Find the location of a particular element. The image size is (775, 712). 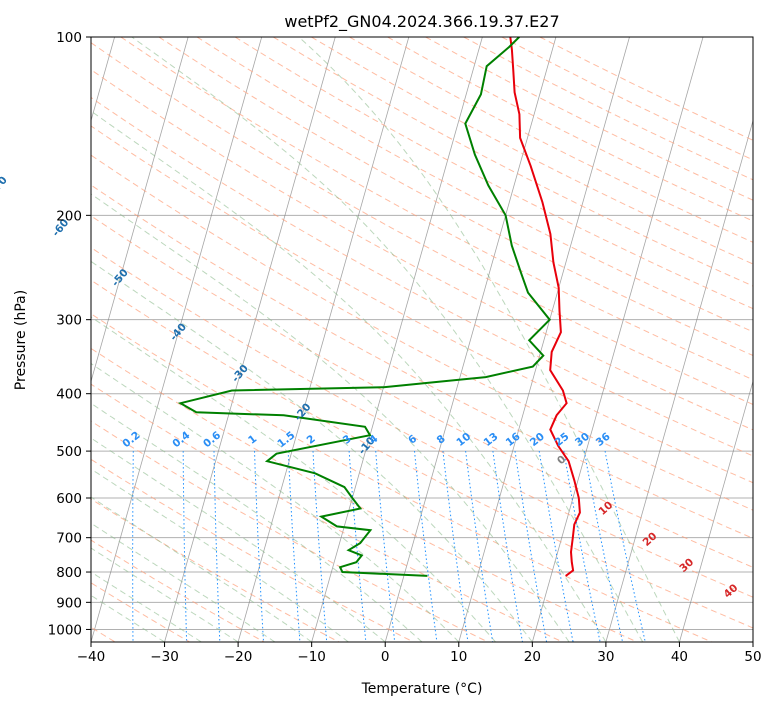

x-tick-label: 10 is located at coordinates (458, 657).